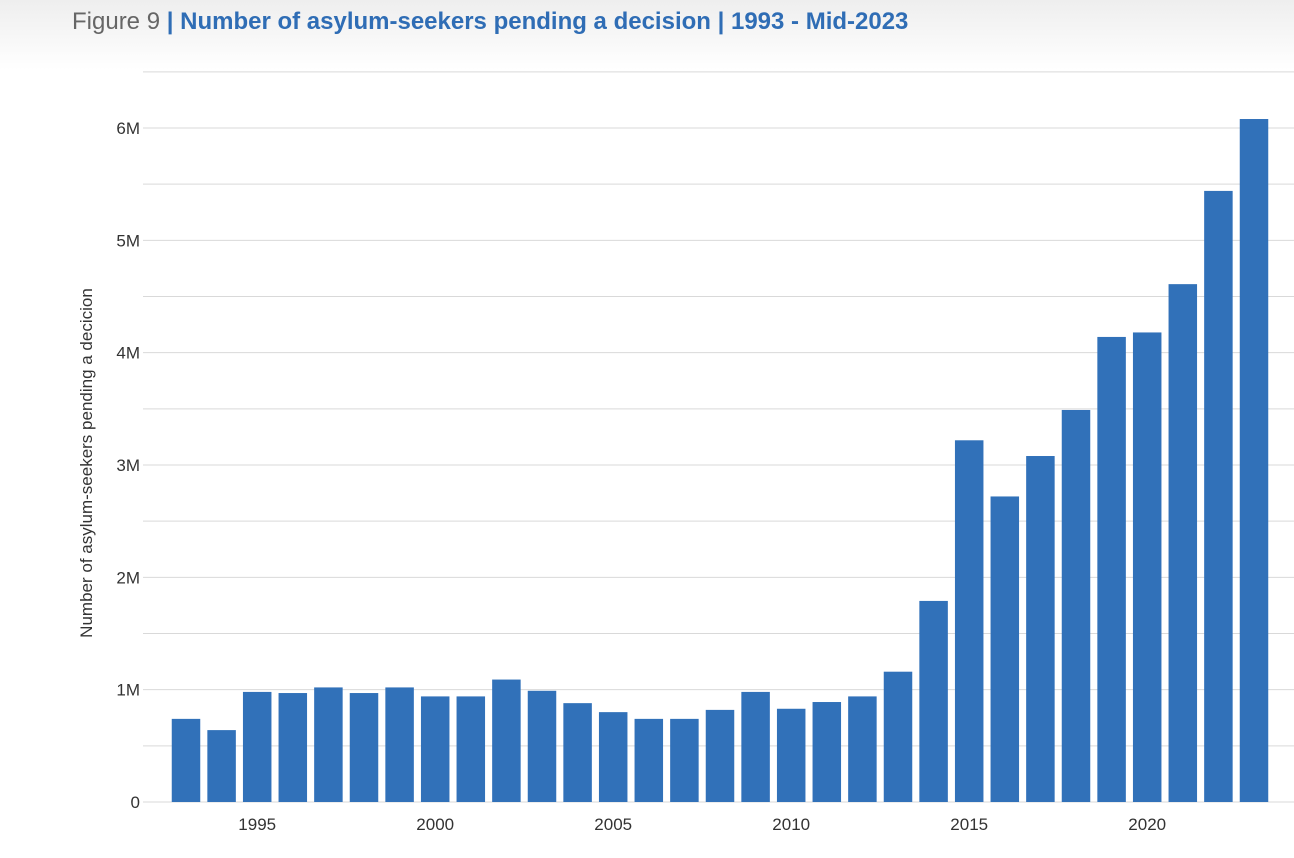 The height and width of the screenshot is (858, 1294). Describe the element at coordinates (613, 757) in the screenshot. I see `bar-2005` at that location.